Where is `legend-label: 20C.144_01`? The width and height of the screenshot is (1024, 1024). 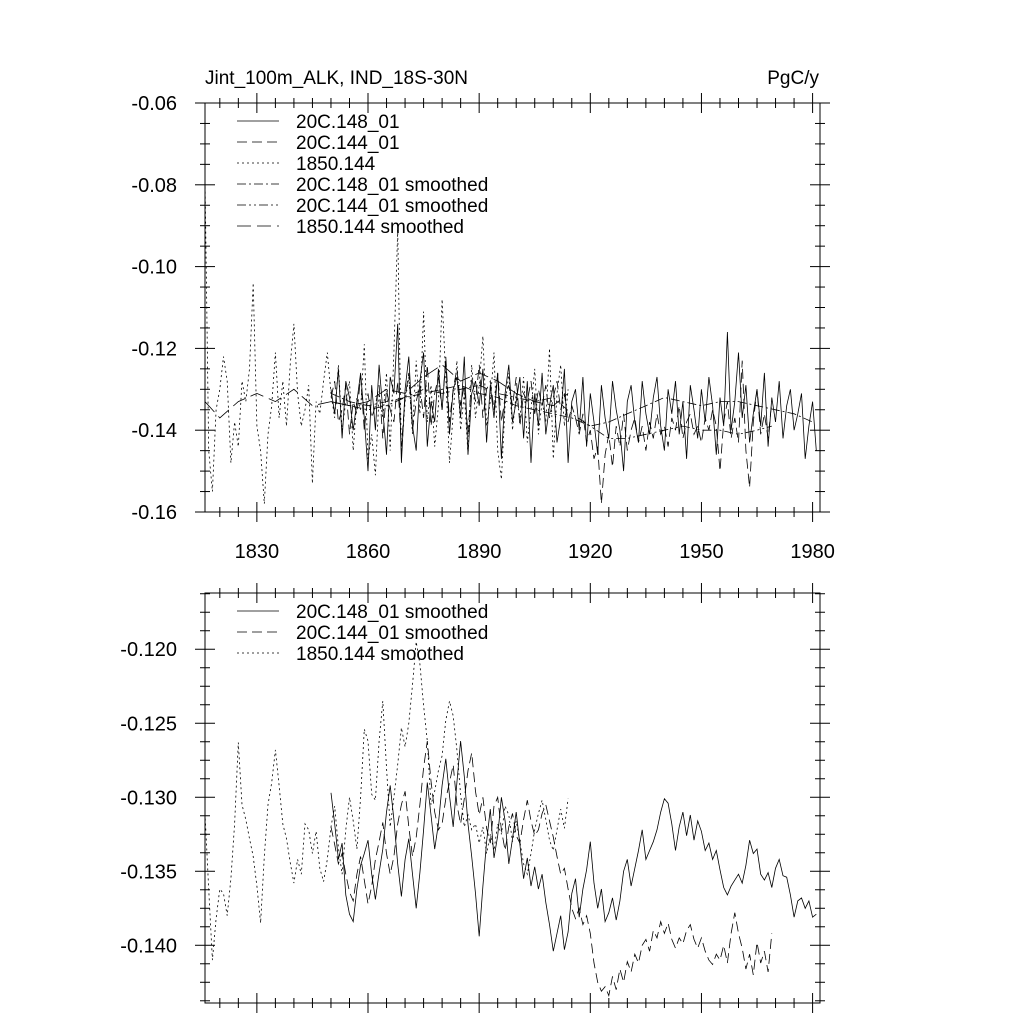 legend-label: 20C.144_01 is located at coordinates (348, 143).